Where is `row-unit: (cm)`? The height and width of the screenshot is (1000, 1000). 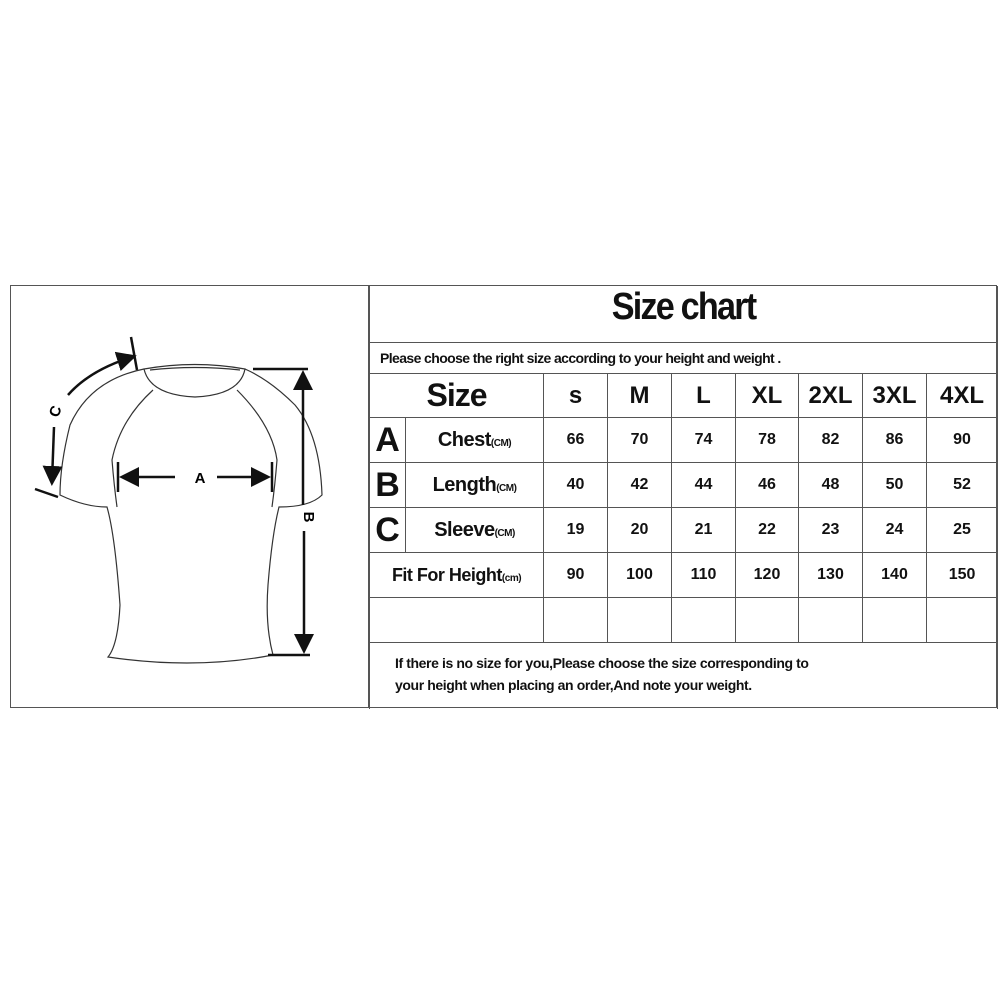 row-unit: (cm) is located at coordinates (511, 578).